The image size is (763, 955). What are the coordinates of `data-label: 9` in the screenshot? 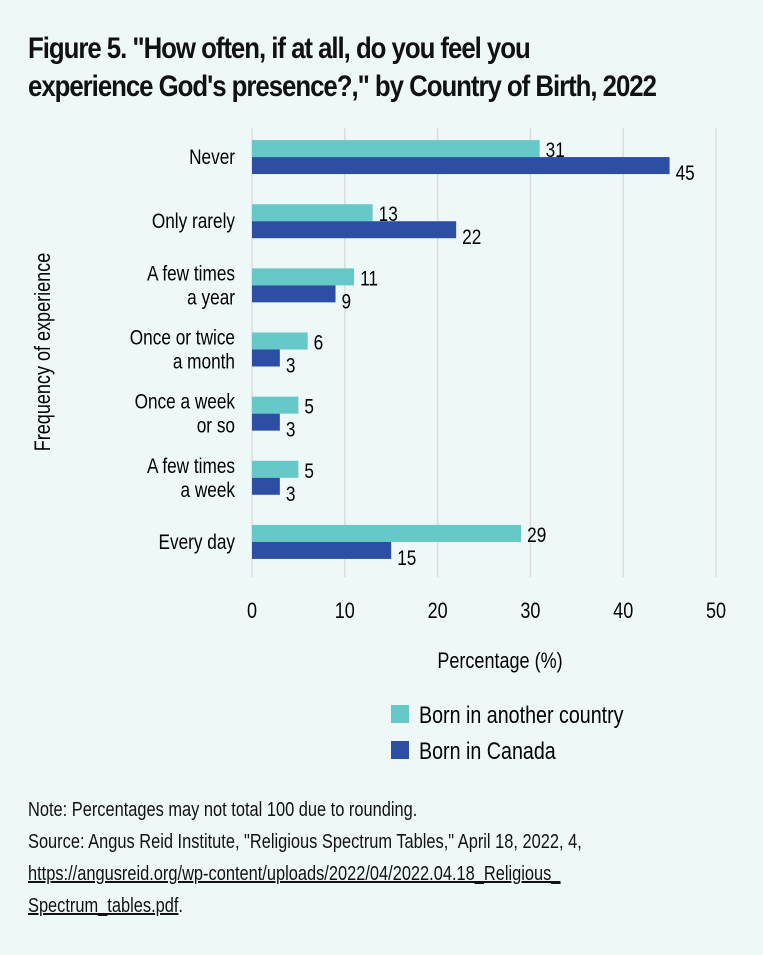 It's located at (347, 302).